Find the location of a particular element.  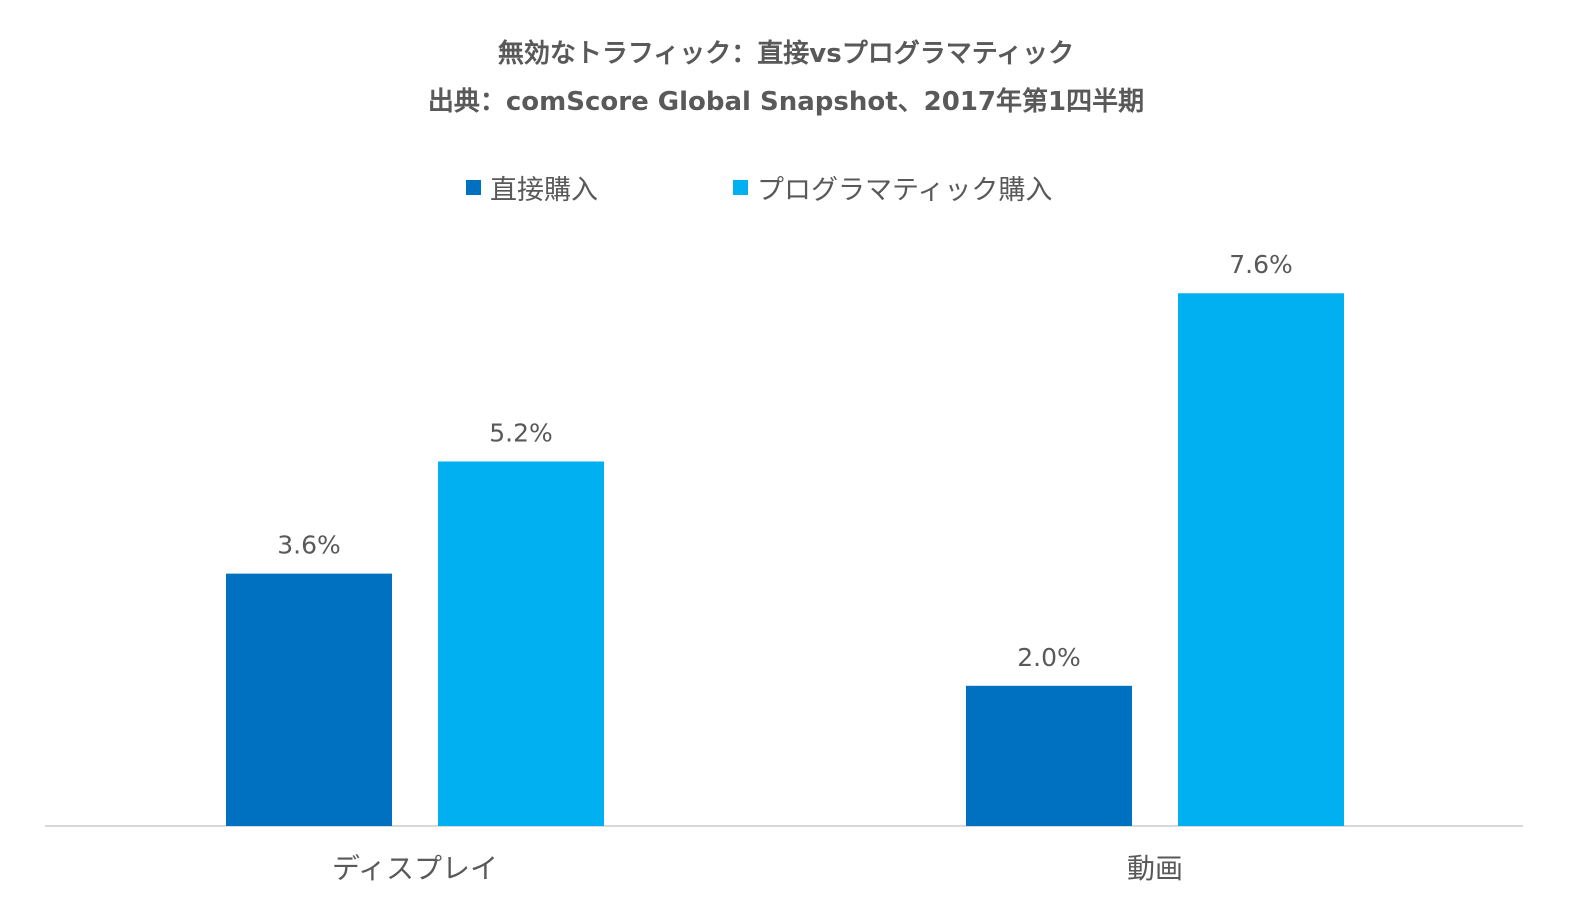

chart-title: 無効なトラフィック：直接vsプログラマティック is located at coordinates (786, 53).